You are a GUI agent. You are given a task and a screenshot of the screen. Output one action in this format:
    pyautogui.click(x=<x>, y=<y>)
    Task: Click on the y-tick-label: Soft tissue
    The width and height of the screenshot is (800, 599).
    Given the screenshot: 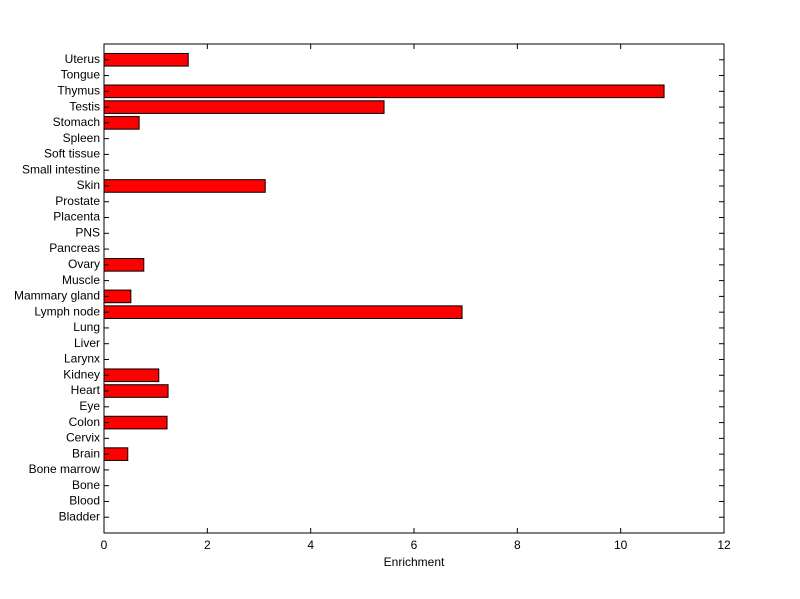 What is the action you would take?
    pyautogui.click(x=72, y=154)
    